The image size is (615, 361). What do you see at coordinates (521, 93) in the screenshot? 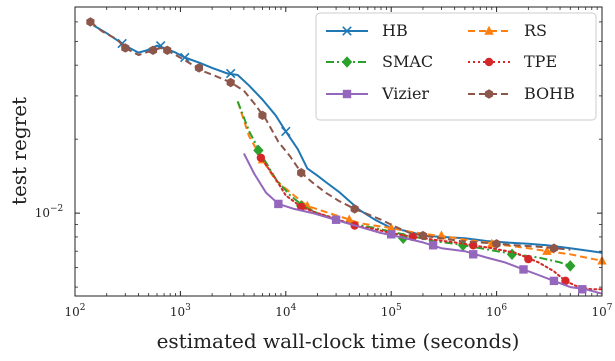
I see `legend-item-bohb: BOHB` at bounding box center [521, 93].